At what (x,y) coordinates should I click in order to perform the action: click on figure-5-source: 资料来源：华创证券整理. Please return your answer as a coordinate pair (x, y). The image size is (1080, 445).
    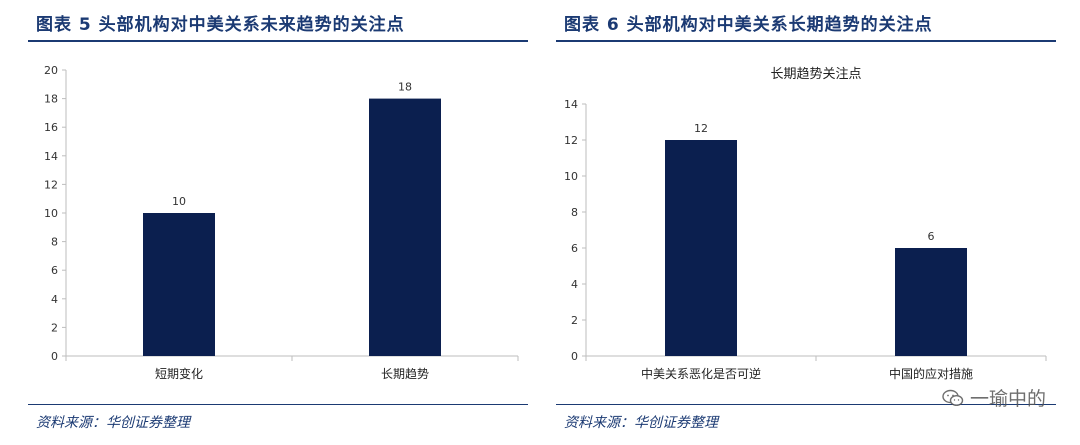
    Looking at the image, I should click on (113, 423).